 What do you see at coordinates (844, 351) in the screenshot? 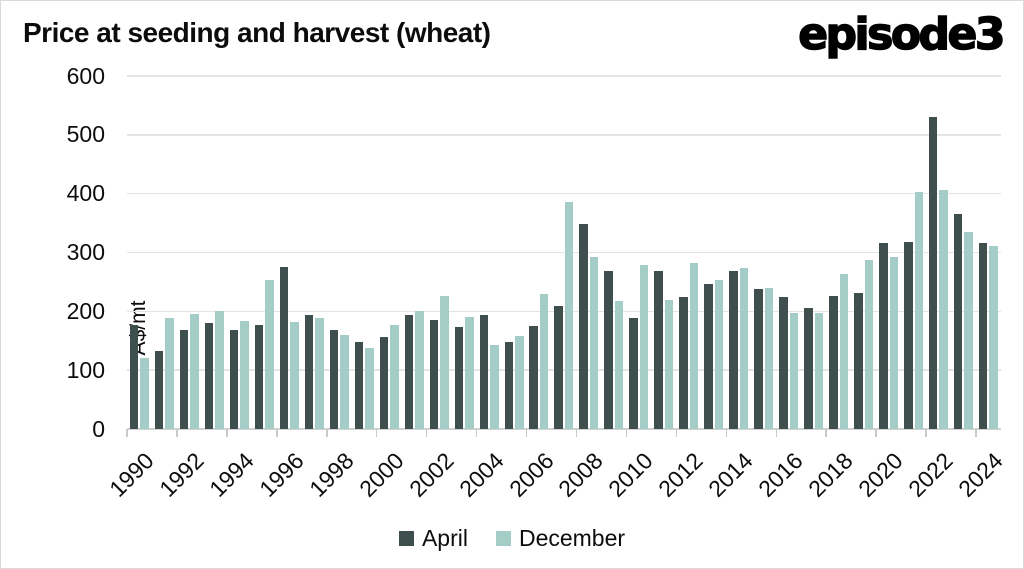
I see `bar-december-2018` at bounding box center [844, 351].